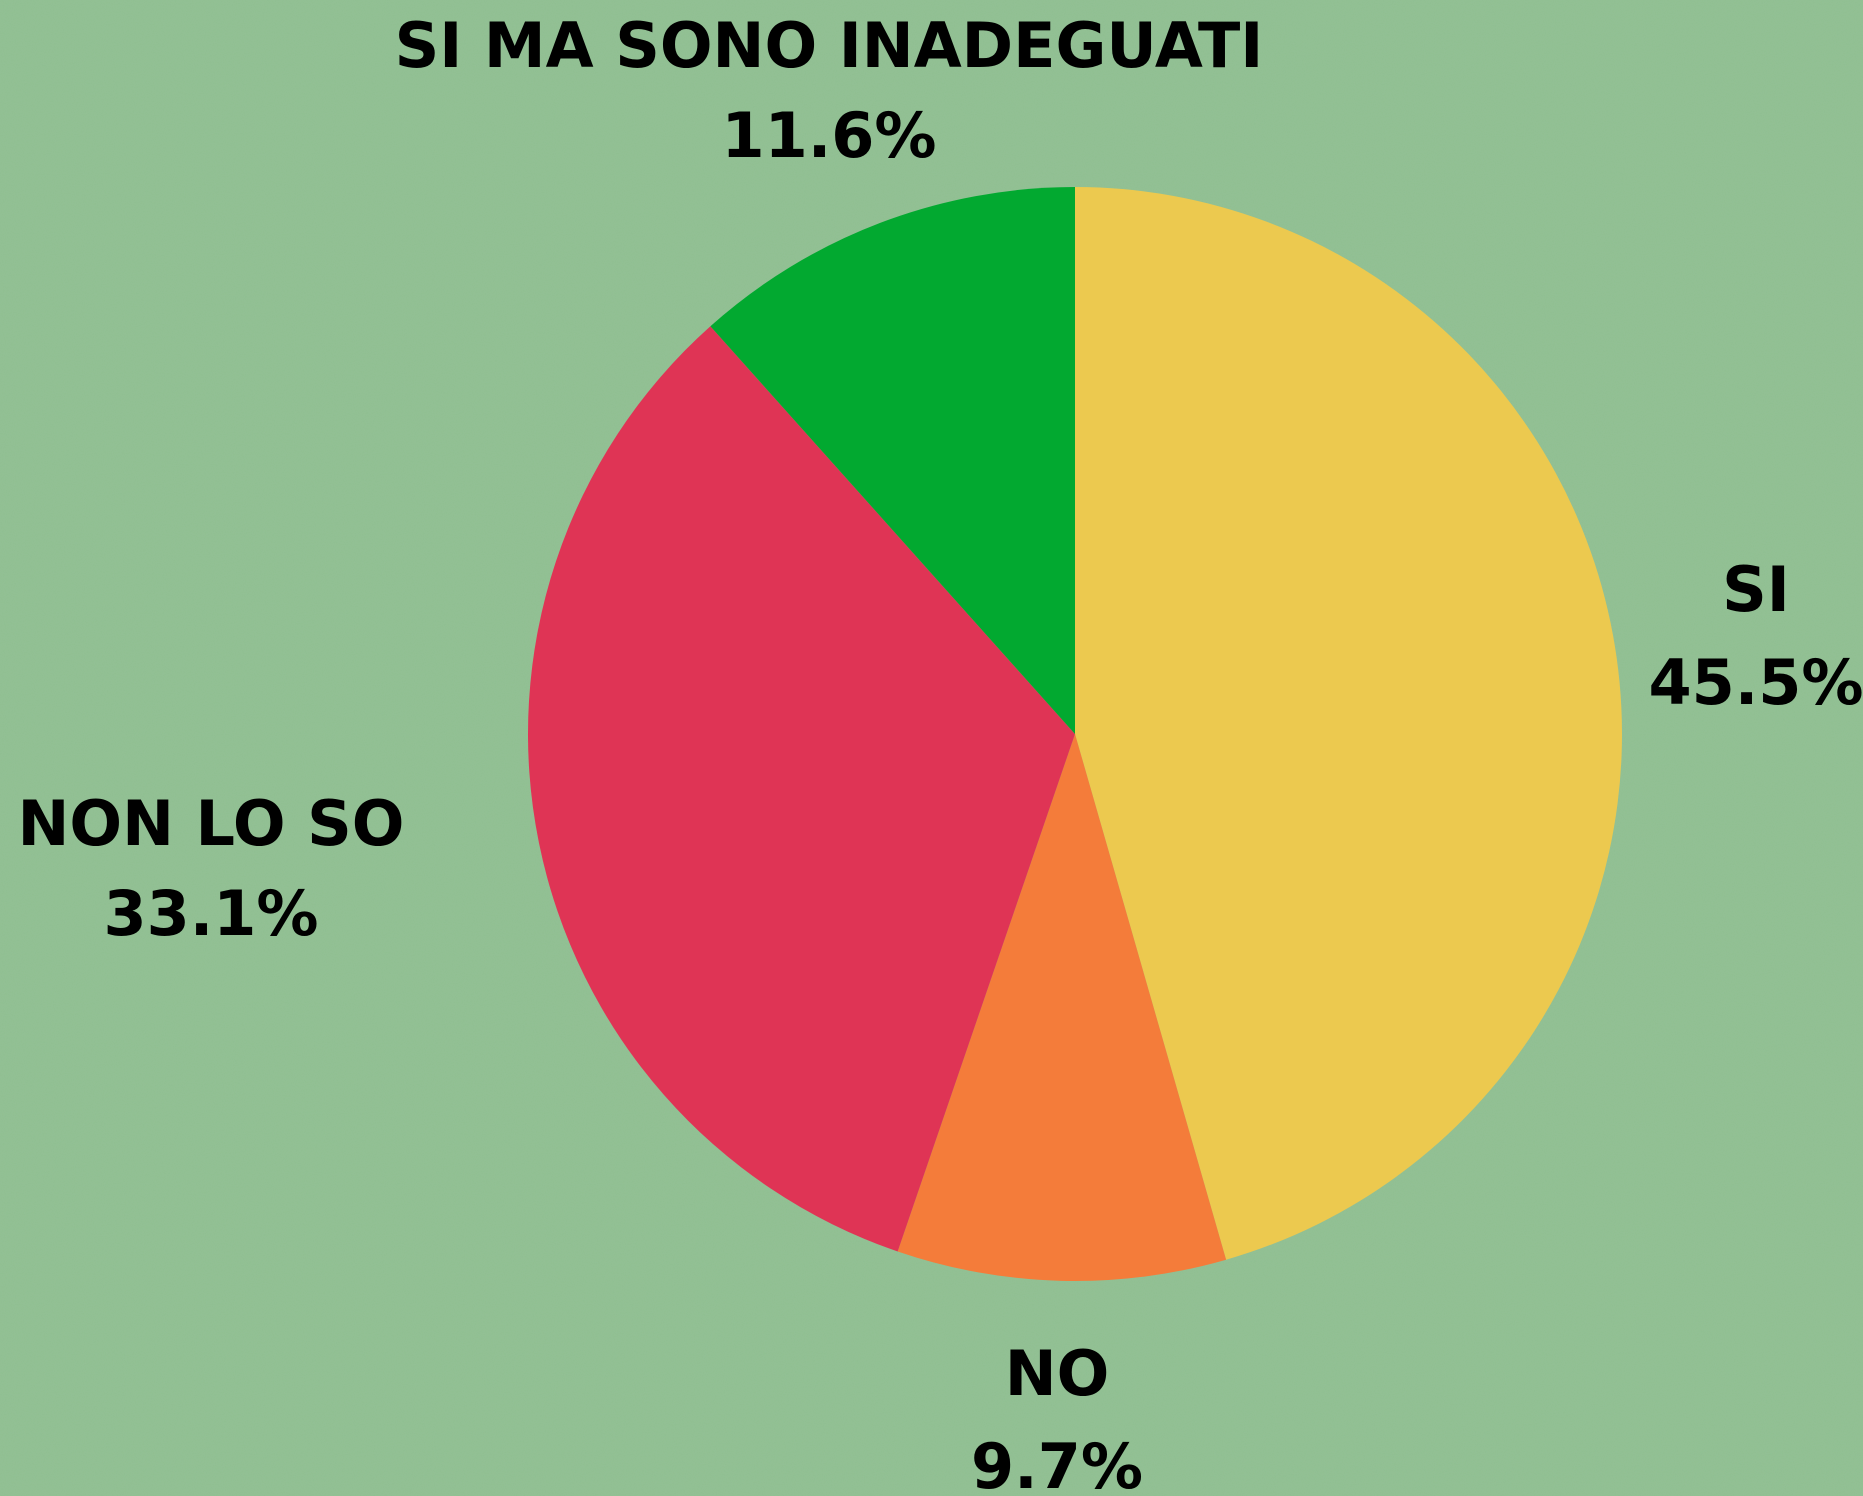 The width and height of the screenshot is (1863, 1496). Describe the element at coordinates (210, 823) in the screenshot. I see `slice-label: NON LO SO` at that location.